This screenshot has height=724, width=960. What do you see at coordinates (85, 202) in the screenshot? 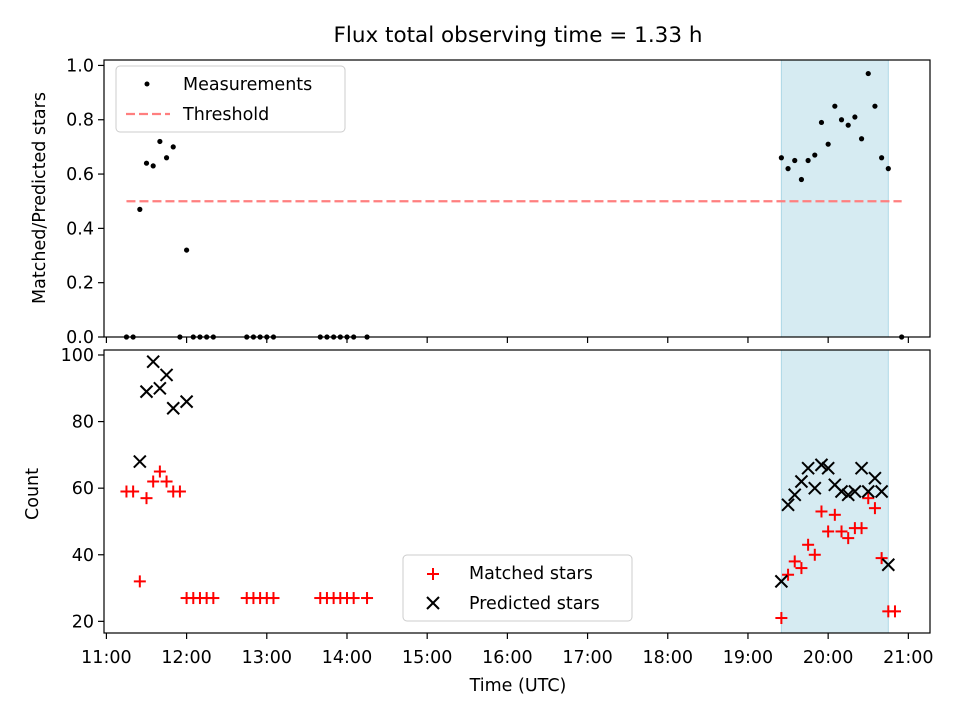
I see `top-y-axis-ticks: 0.0 0.2 0.4 0.6 0.8 1.0` at bounding box center [85, 202].